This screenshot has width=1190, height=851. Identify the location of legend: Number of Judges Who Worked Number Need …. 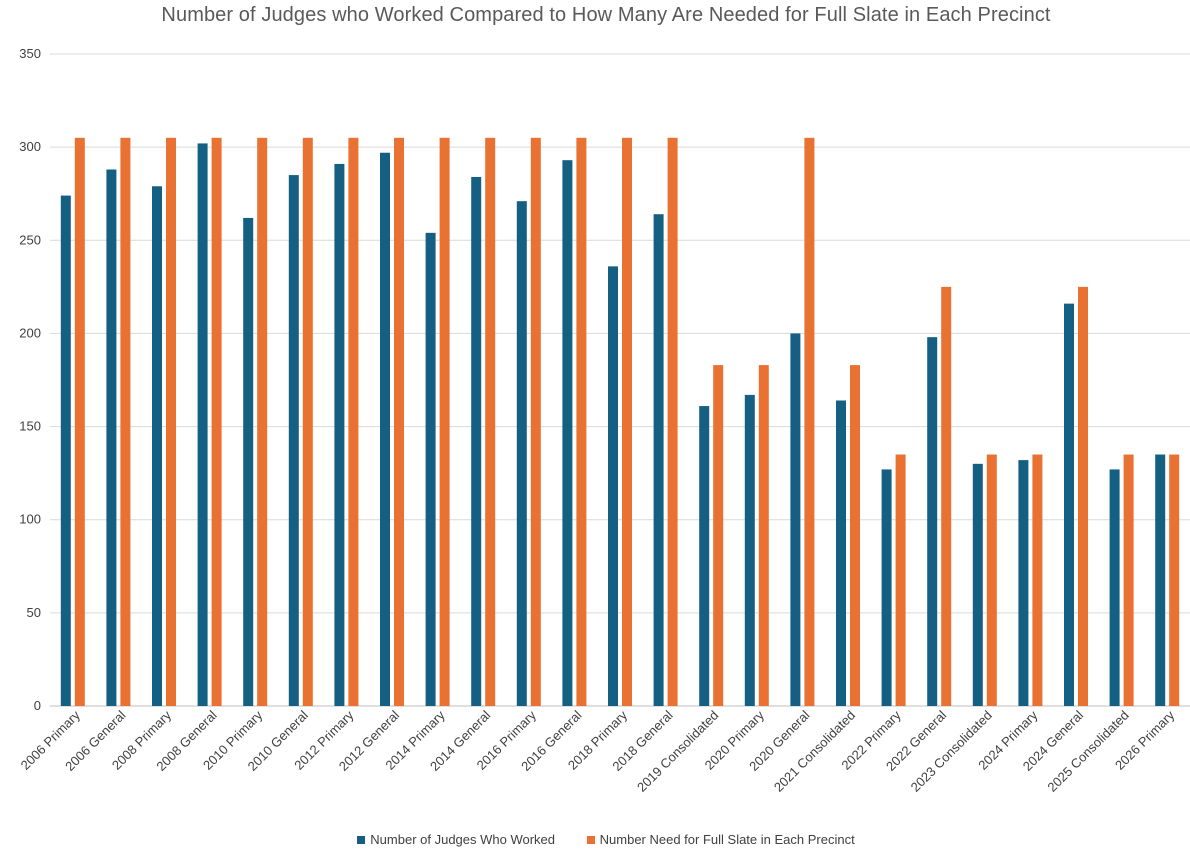
(595, 839).